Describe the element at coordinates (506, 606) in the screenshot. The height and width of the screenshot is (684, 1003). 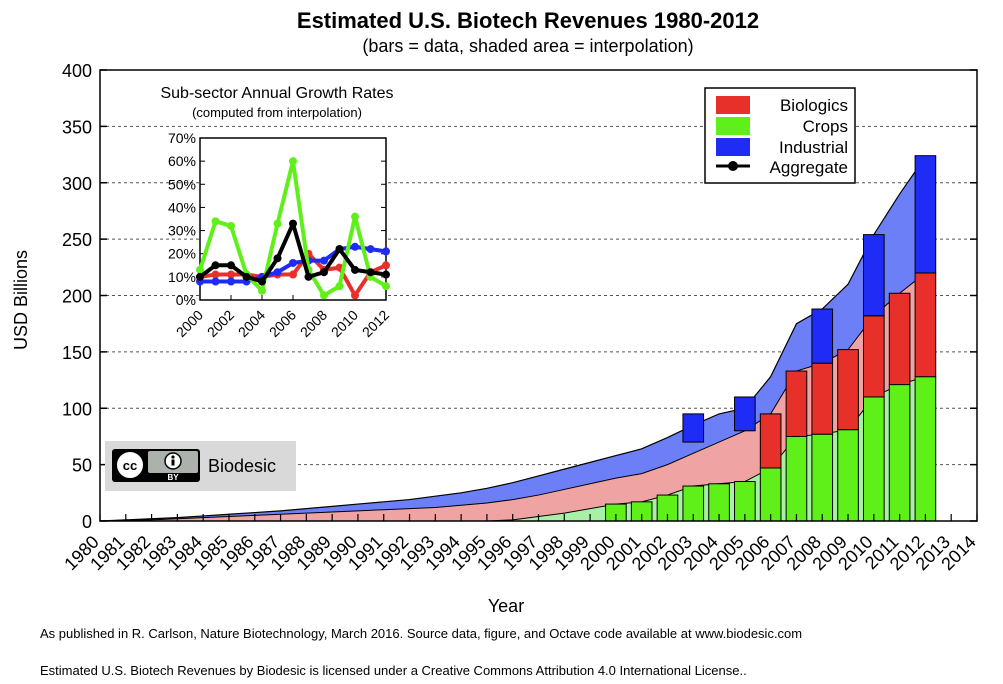
I see `x-axis-label: Year` at that location.